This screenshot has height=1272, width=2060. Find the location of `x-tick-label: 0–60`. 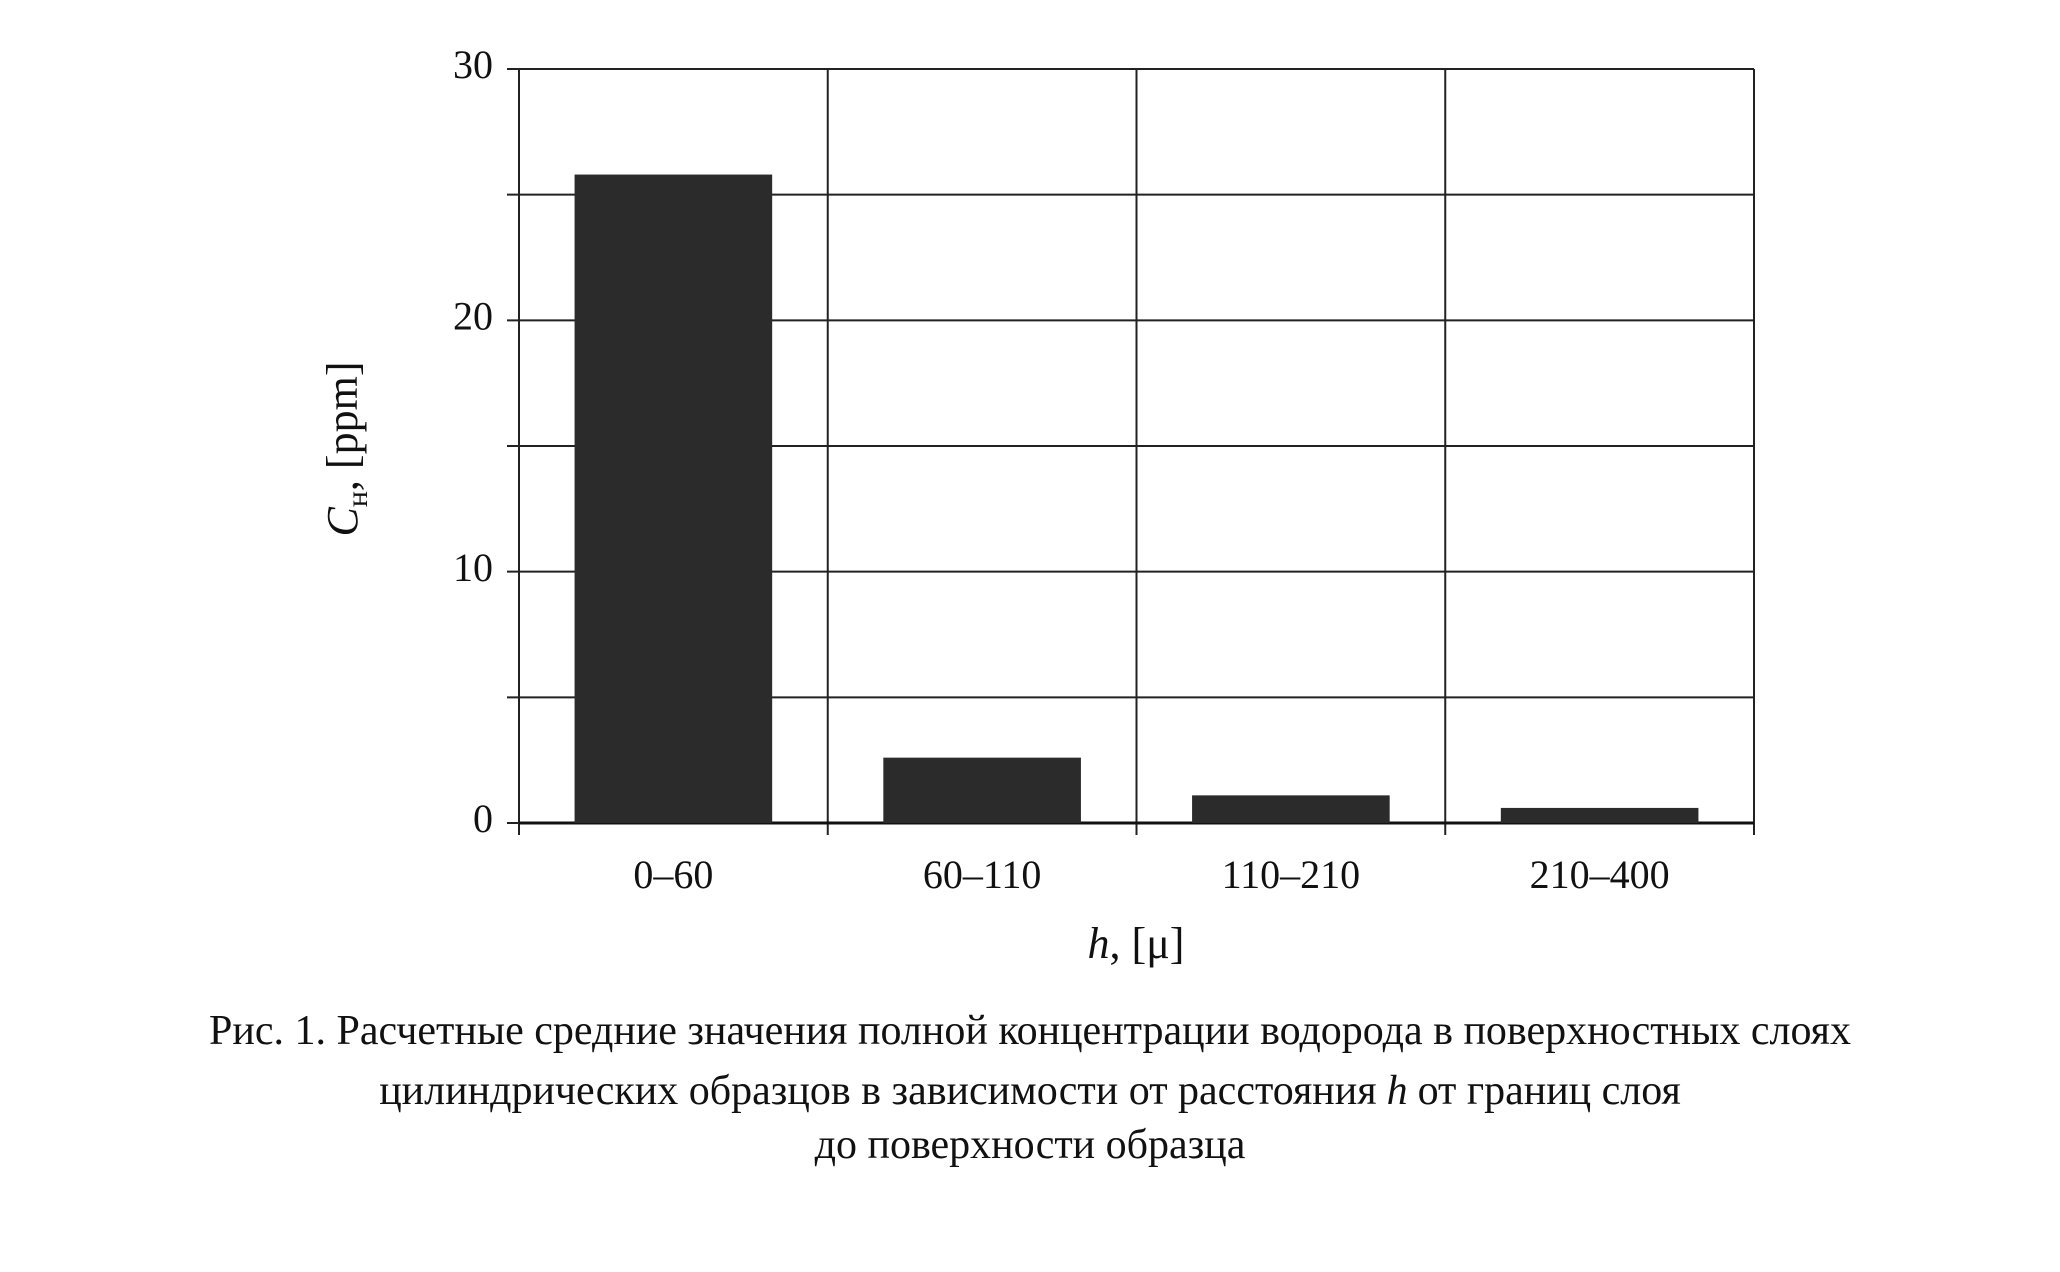

x-tick-label: 0–60 is located at coordinates (673, 874).